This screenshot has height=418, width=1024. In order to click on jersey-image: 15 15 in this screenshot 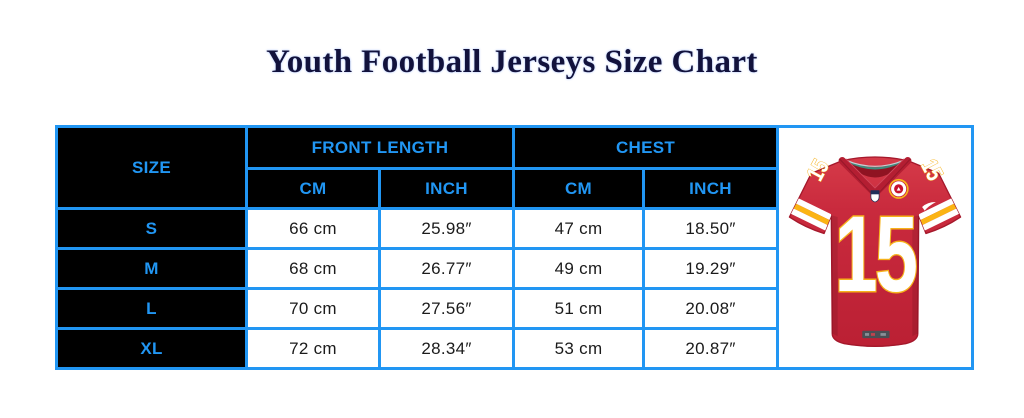, I will do `click(875, 250)`.